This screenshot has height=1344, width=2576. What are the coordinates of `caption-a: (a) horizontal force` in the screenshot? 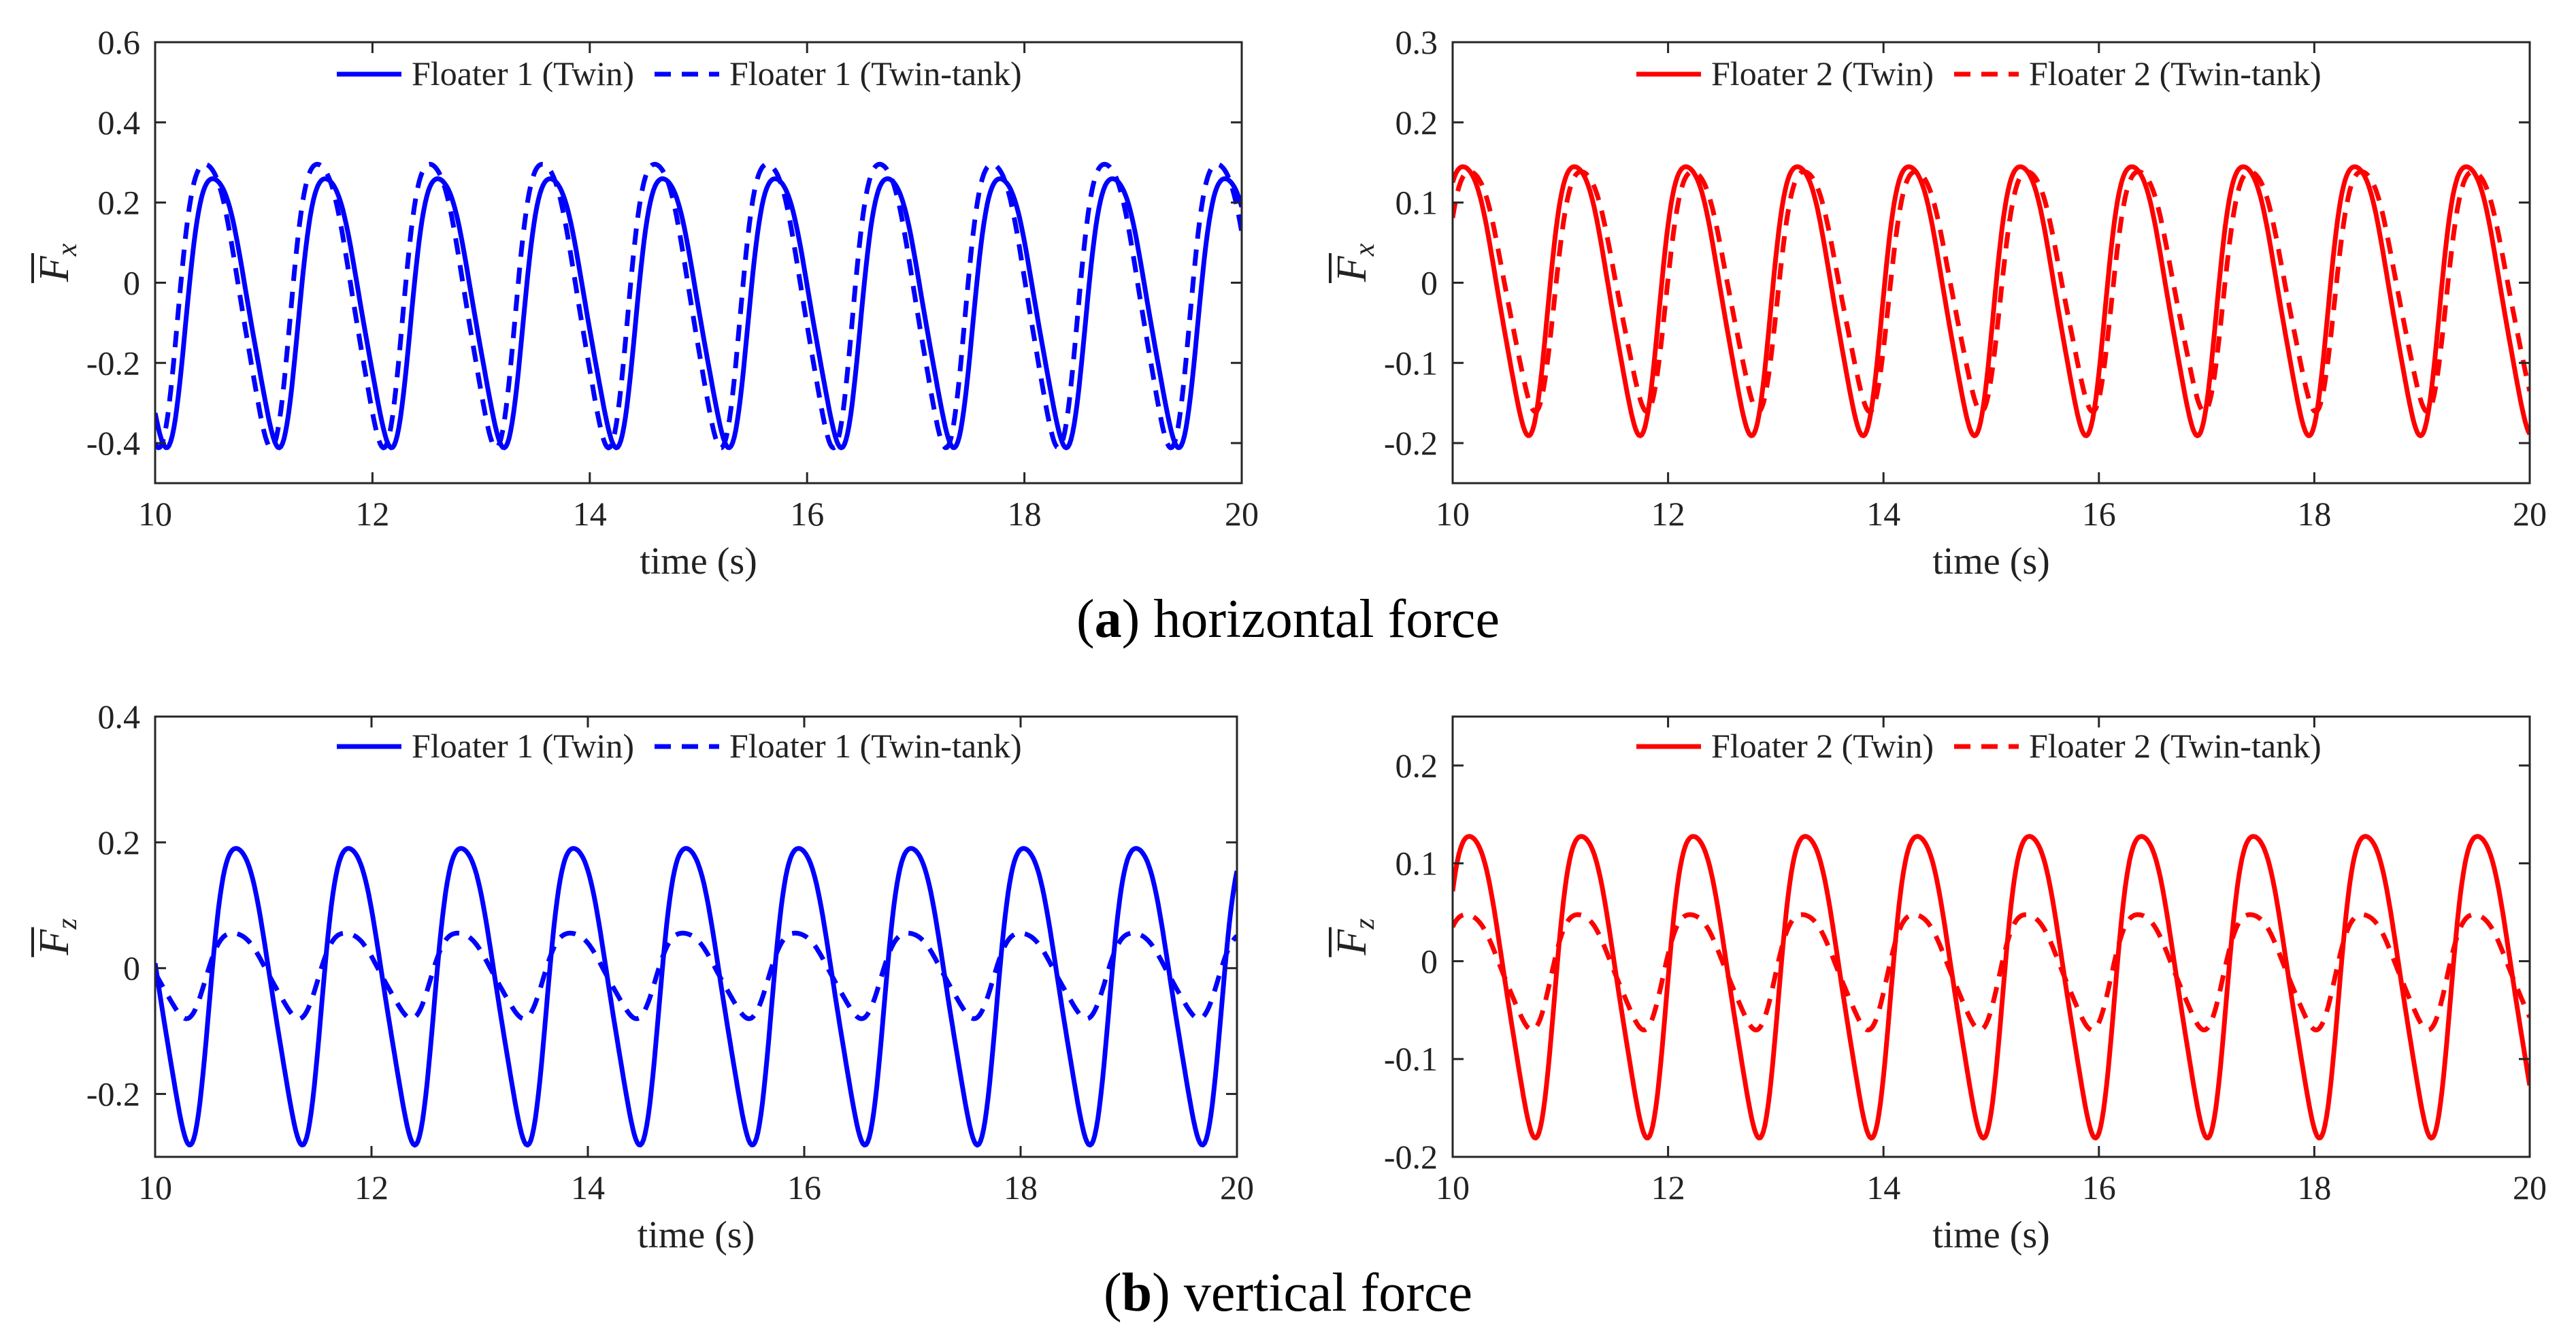 It's located at (1288, 619).